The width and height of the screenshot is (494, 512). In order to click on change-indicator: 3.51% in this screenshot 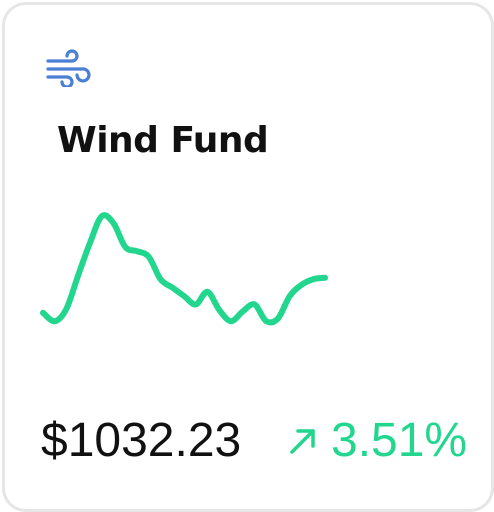, I will do `click(377, 441)`.